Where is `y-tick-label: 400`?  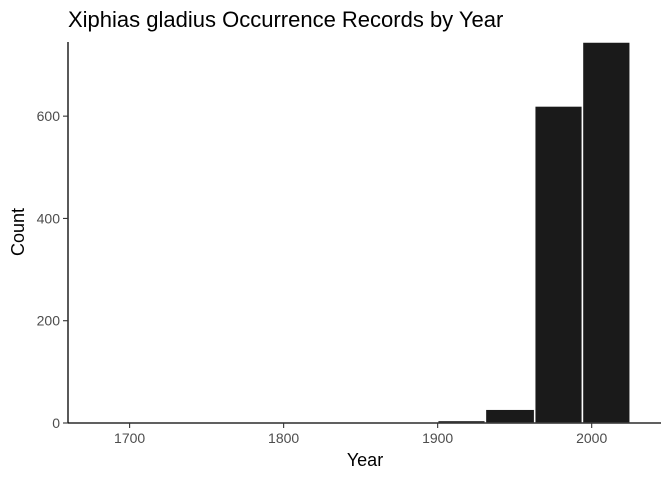
y-tick-label: 400 is located at coordinates (49, 218).